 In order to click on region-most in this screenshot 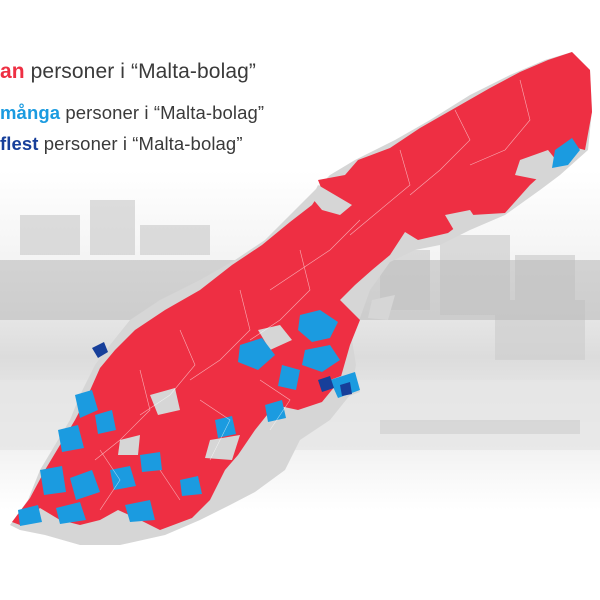, I will do `click(100, 350)`.